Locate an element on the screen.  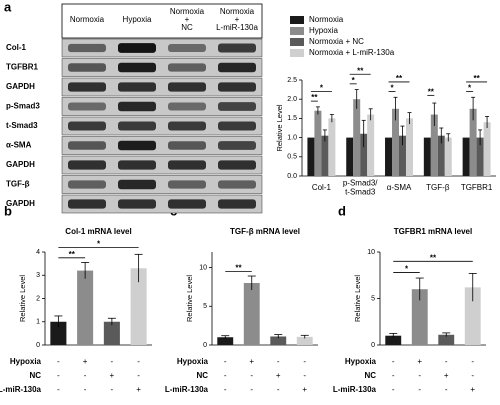
x-tick-label: TGFBR1 is located at coordinates (477, 187).